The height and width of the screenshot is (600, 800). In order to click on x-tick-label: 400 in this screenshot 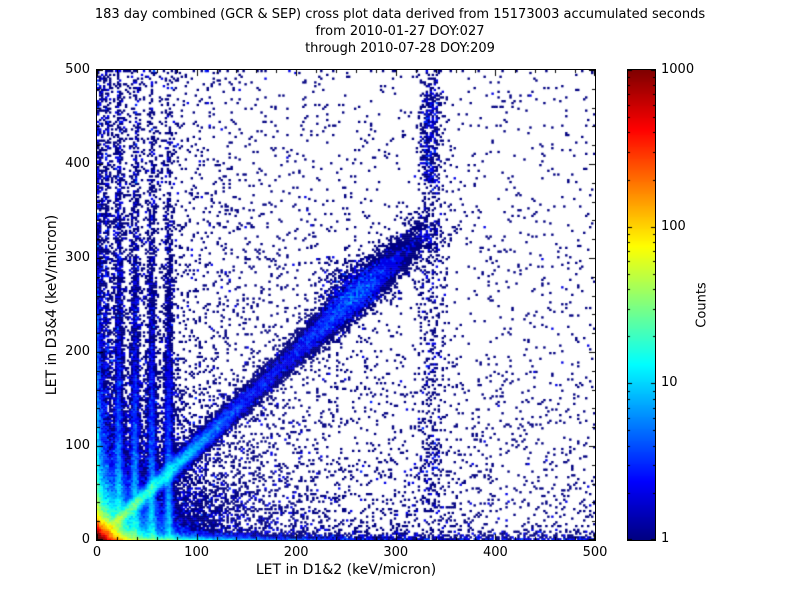, I will do `click(495, 552)`.